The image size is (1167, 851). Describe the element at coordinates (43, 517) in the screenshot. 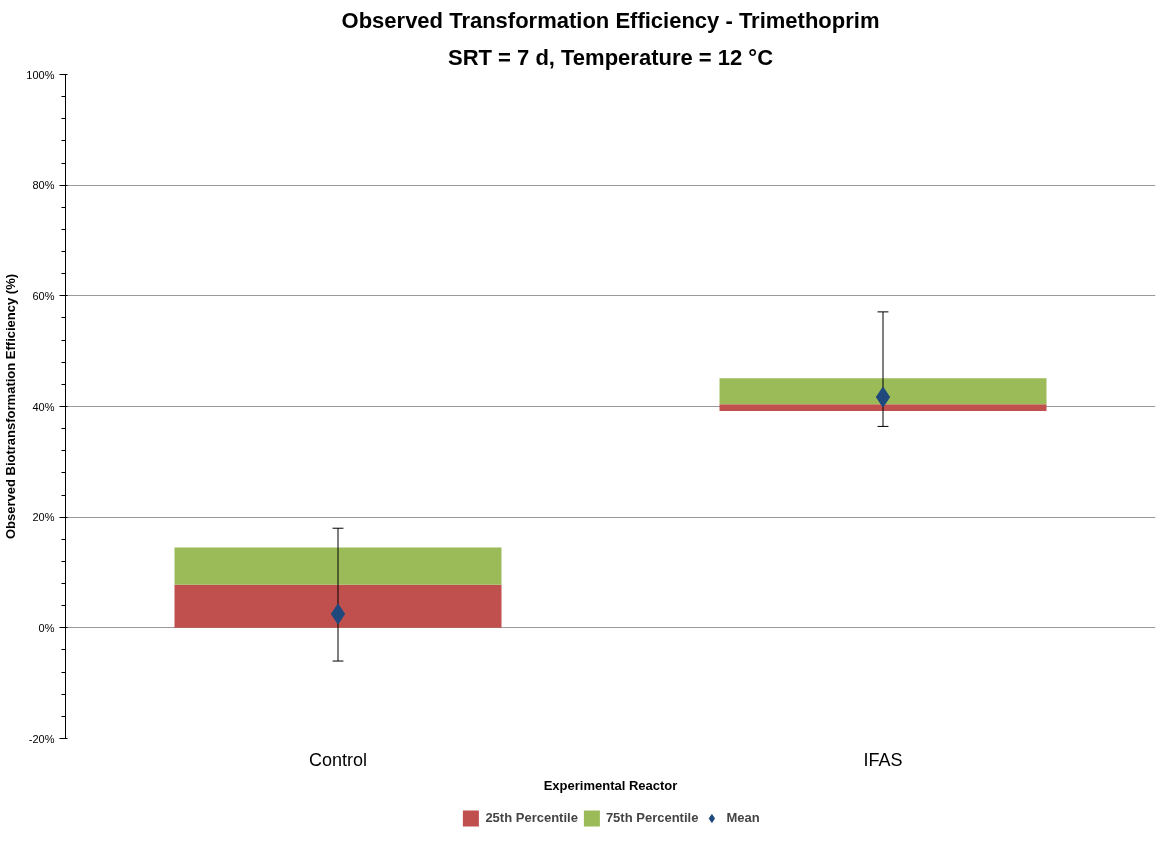

I see `y-tick-label: 20%` at that location.